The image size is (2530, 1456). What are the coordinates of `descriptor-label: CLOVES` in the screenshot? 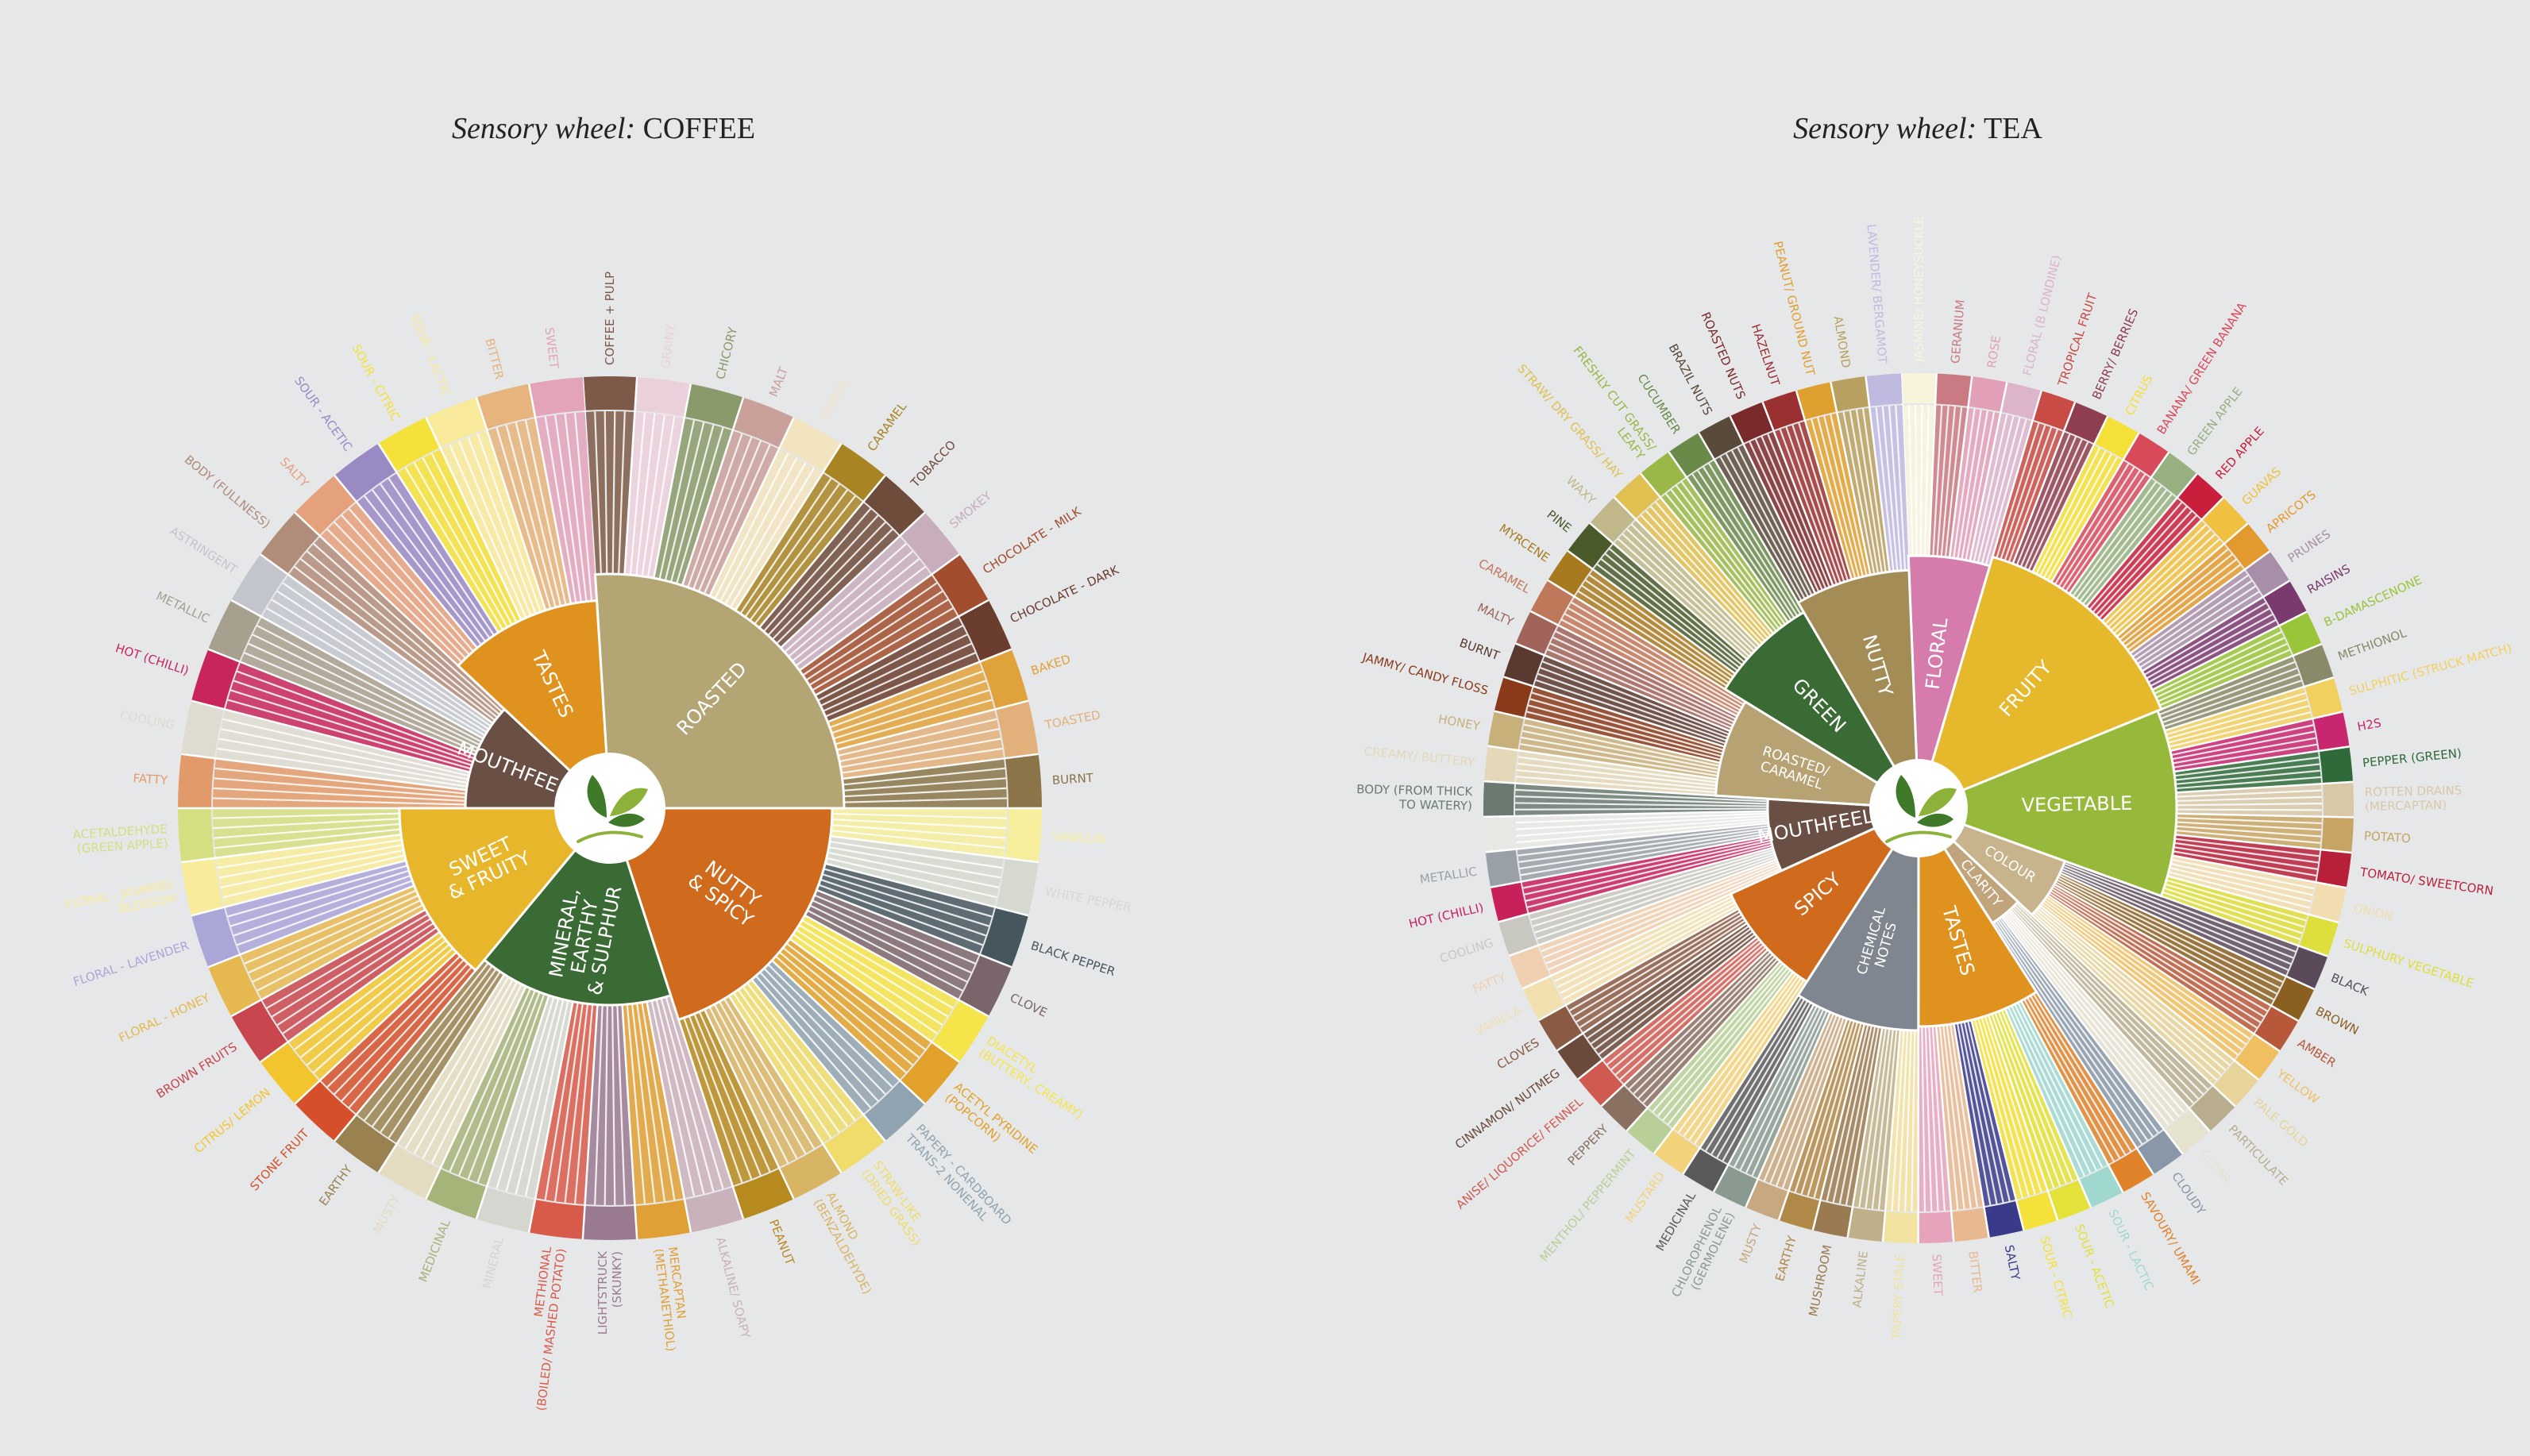 It's located at (1518, 1053).